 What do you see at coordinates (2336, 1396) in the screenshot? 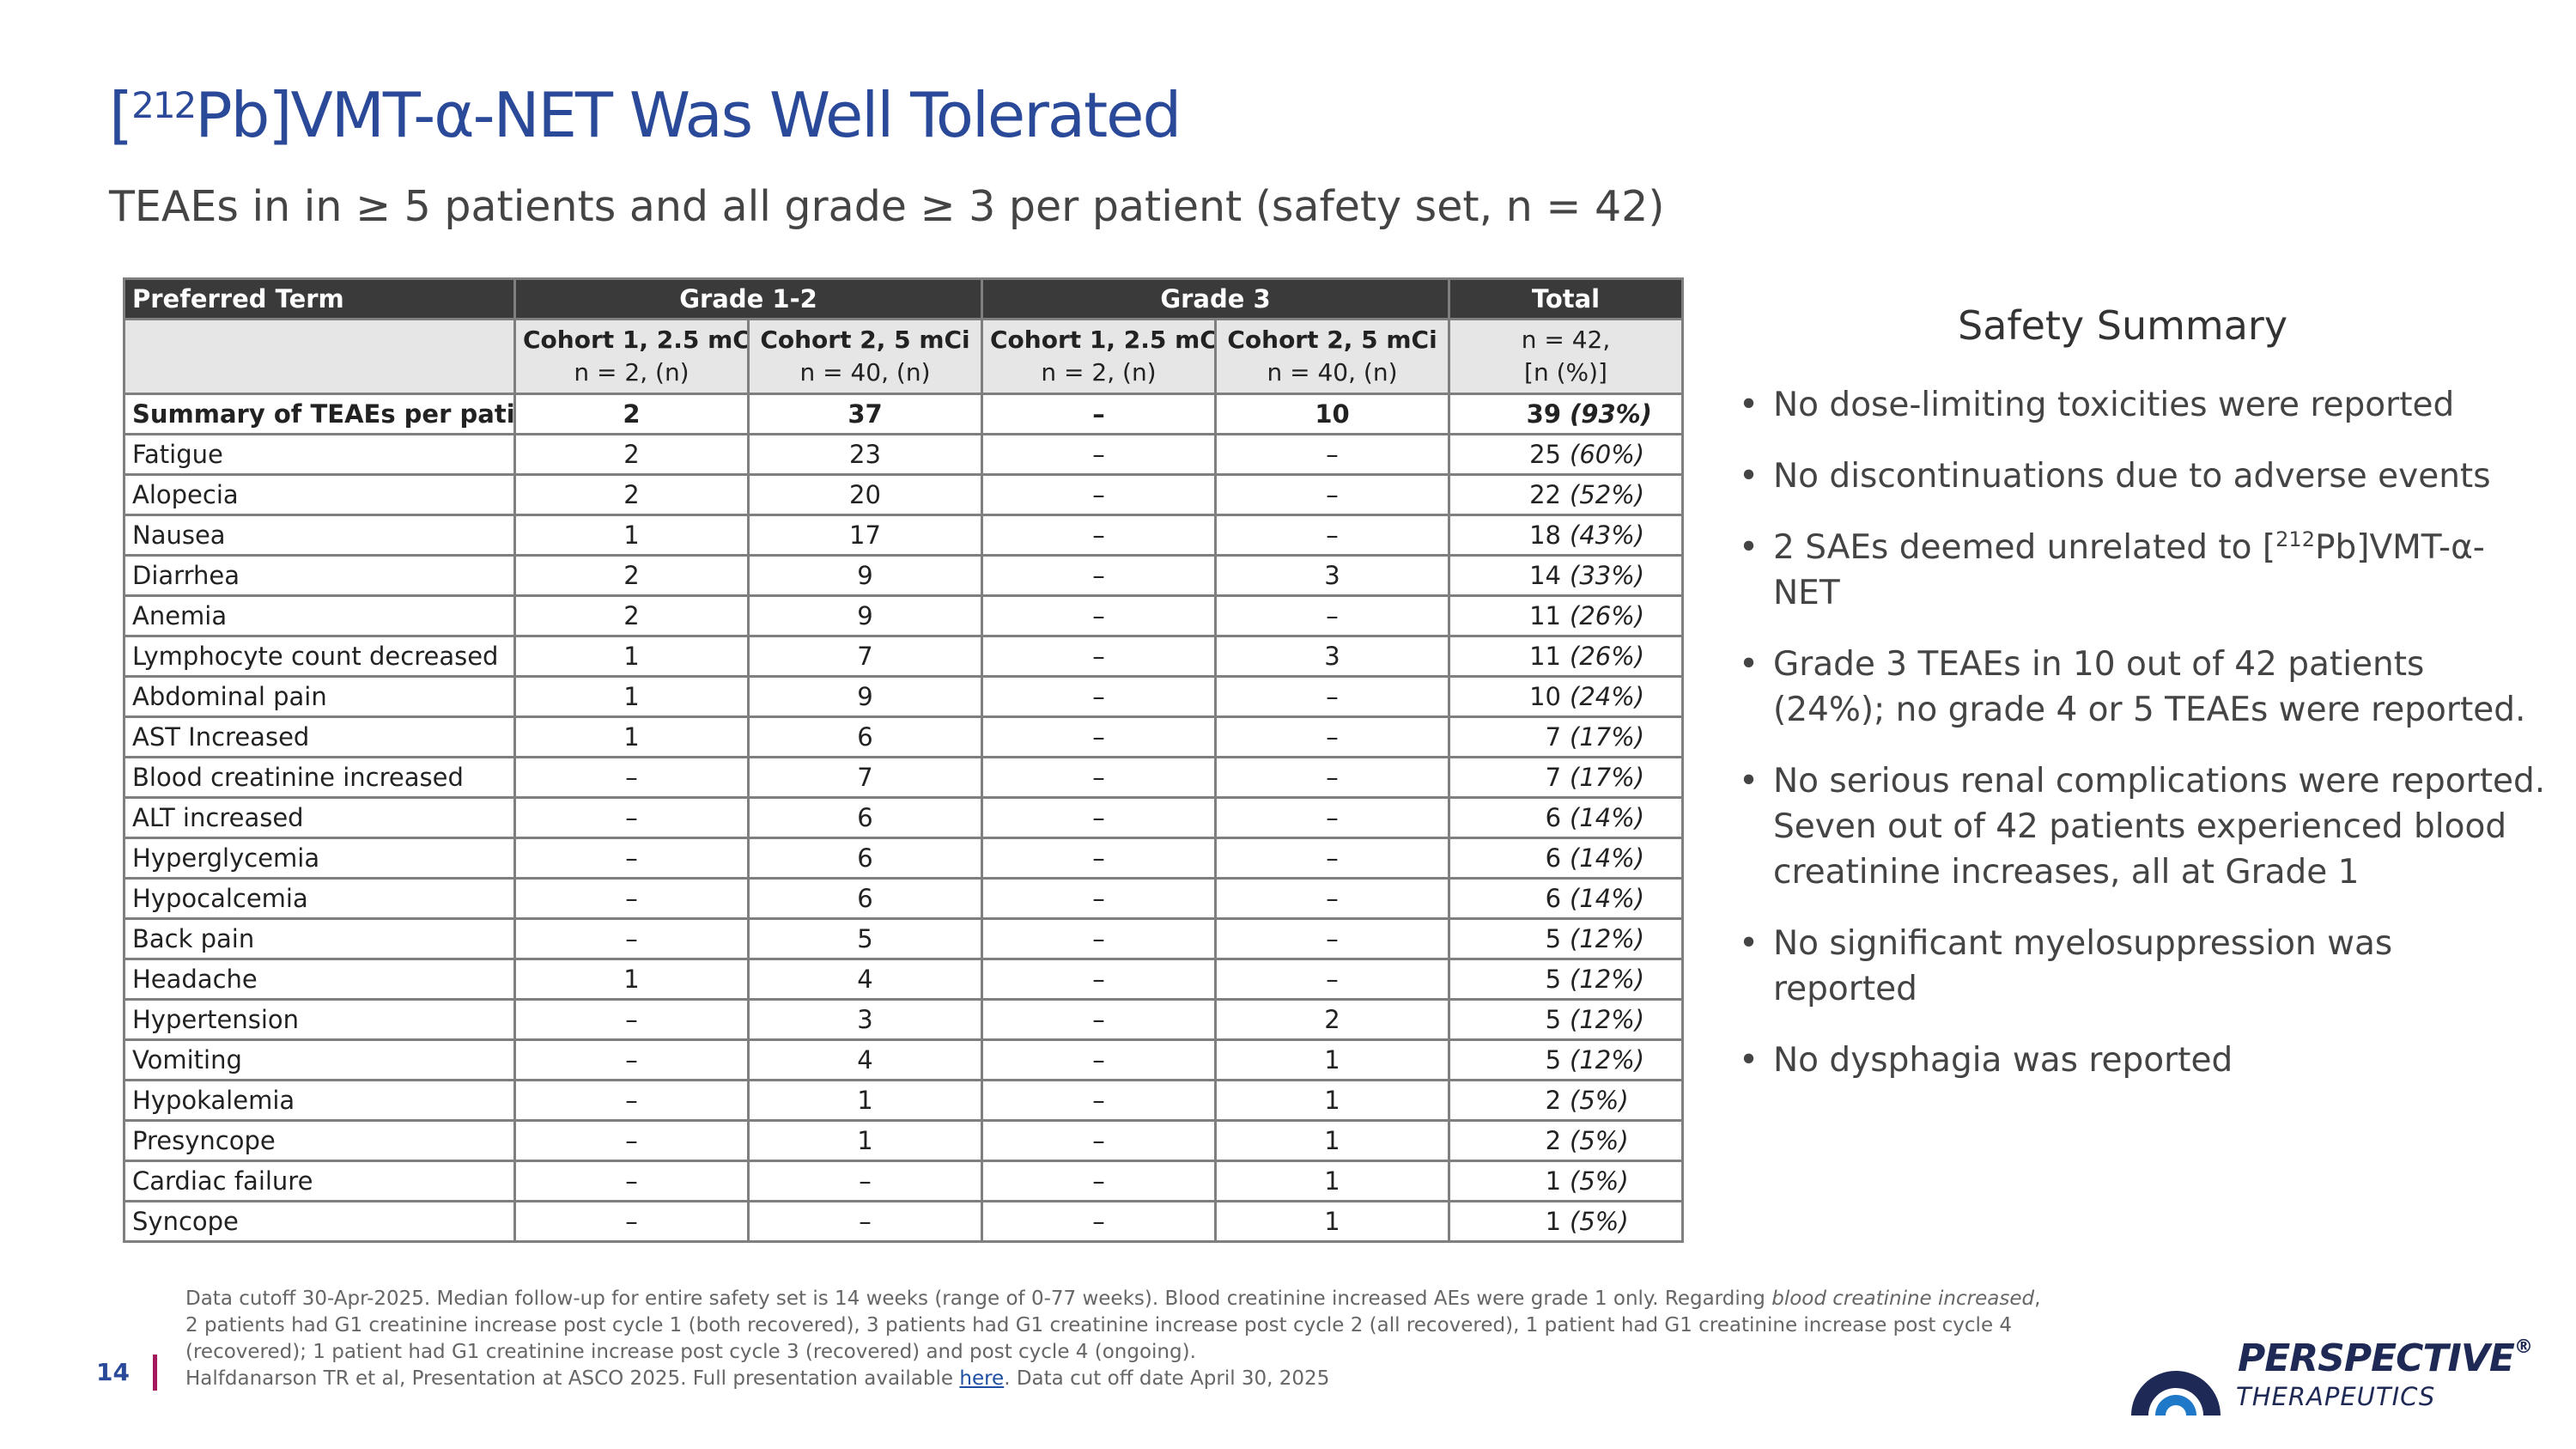
I see `logo-subtitle: THERAPEUTICS` at bounding box center [2336, 1396].